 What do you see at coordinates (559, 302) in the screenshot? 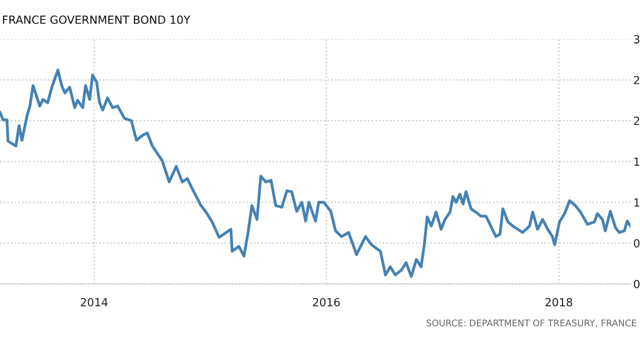
I see `x-tick-label: 2018` at bounding box center [559, 302].